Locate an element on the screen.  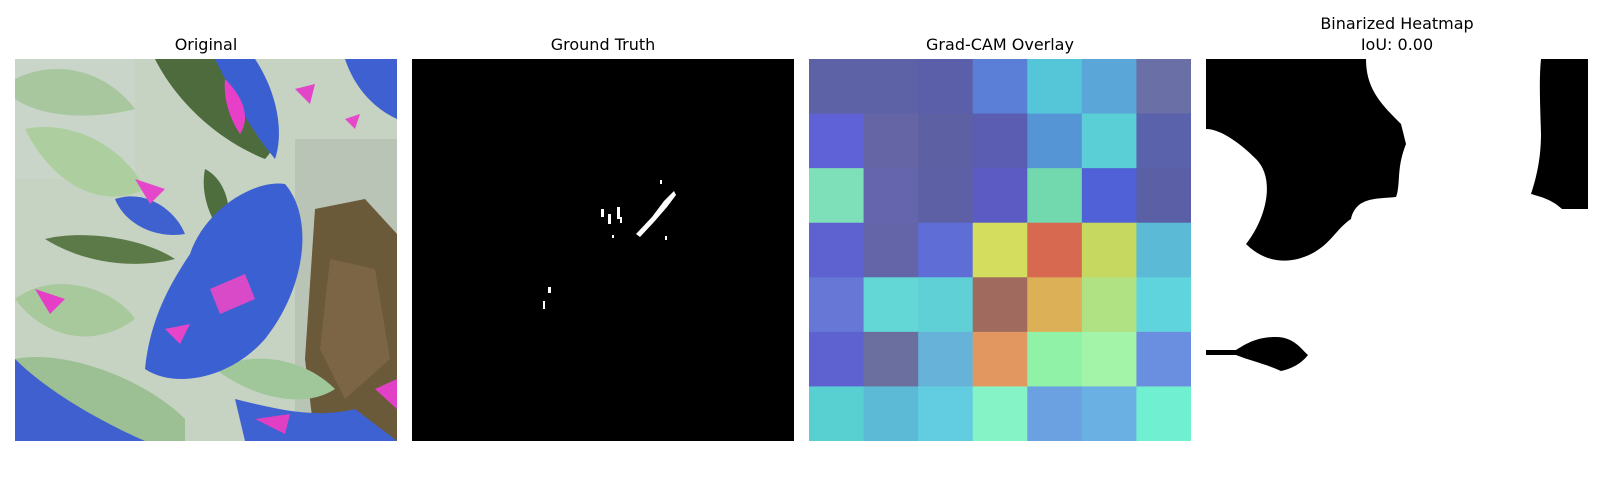
iou-label: IoU: 0.00 is located at coordinates (1397, 44).